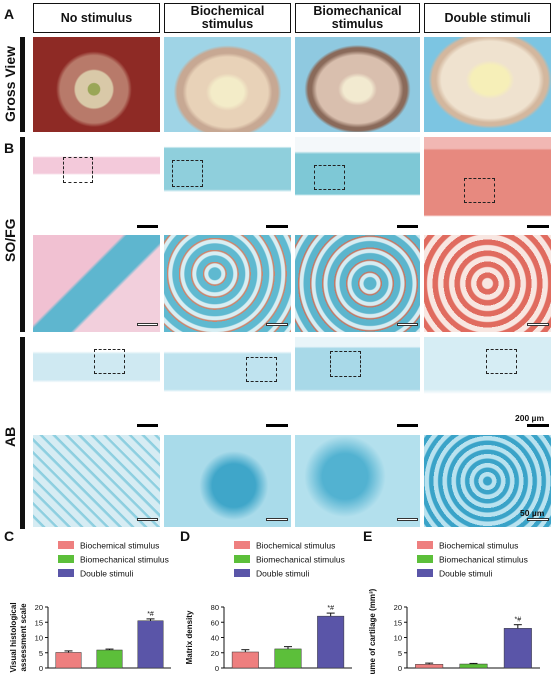  I want to click on sofg-low-biochemical, so click(227, 184).